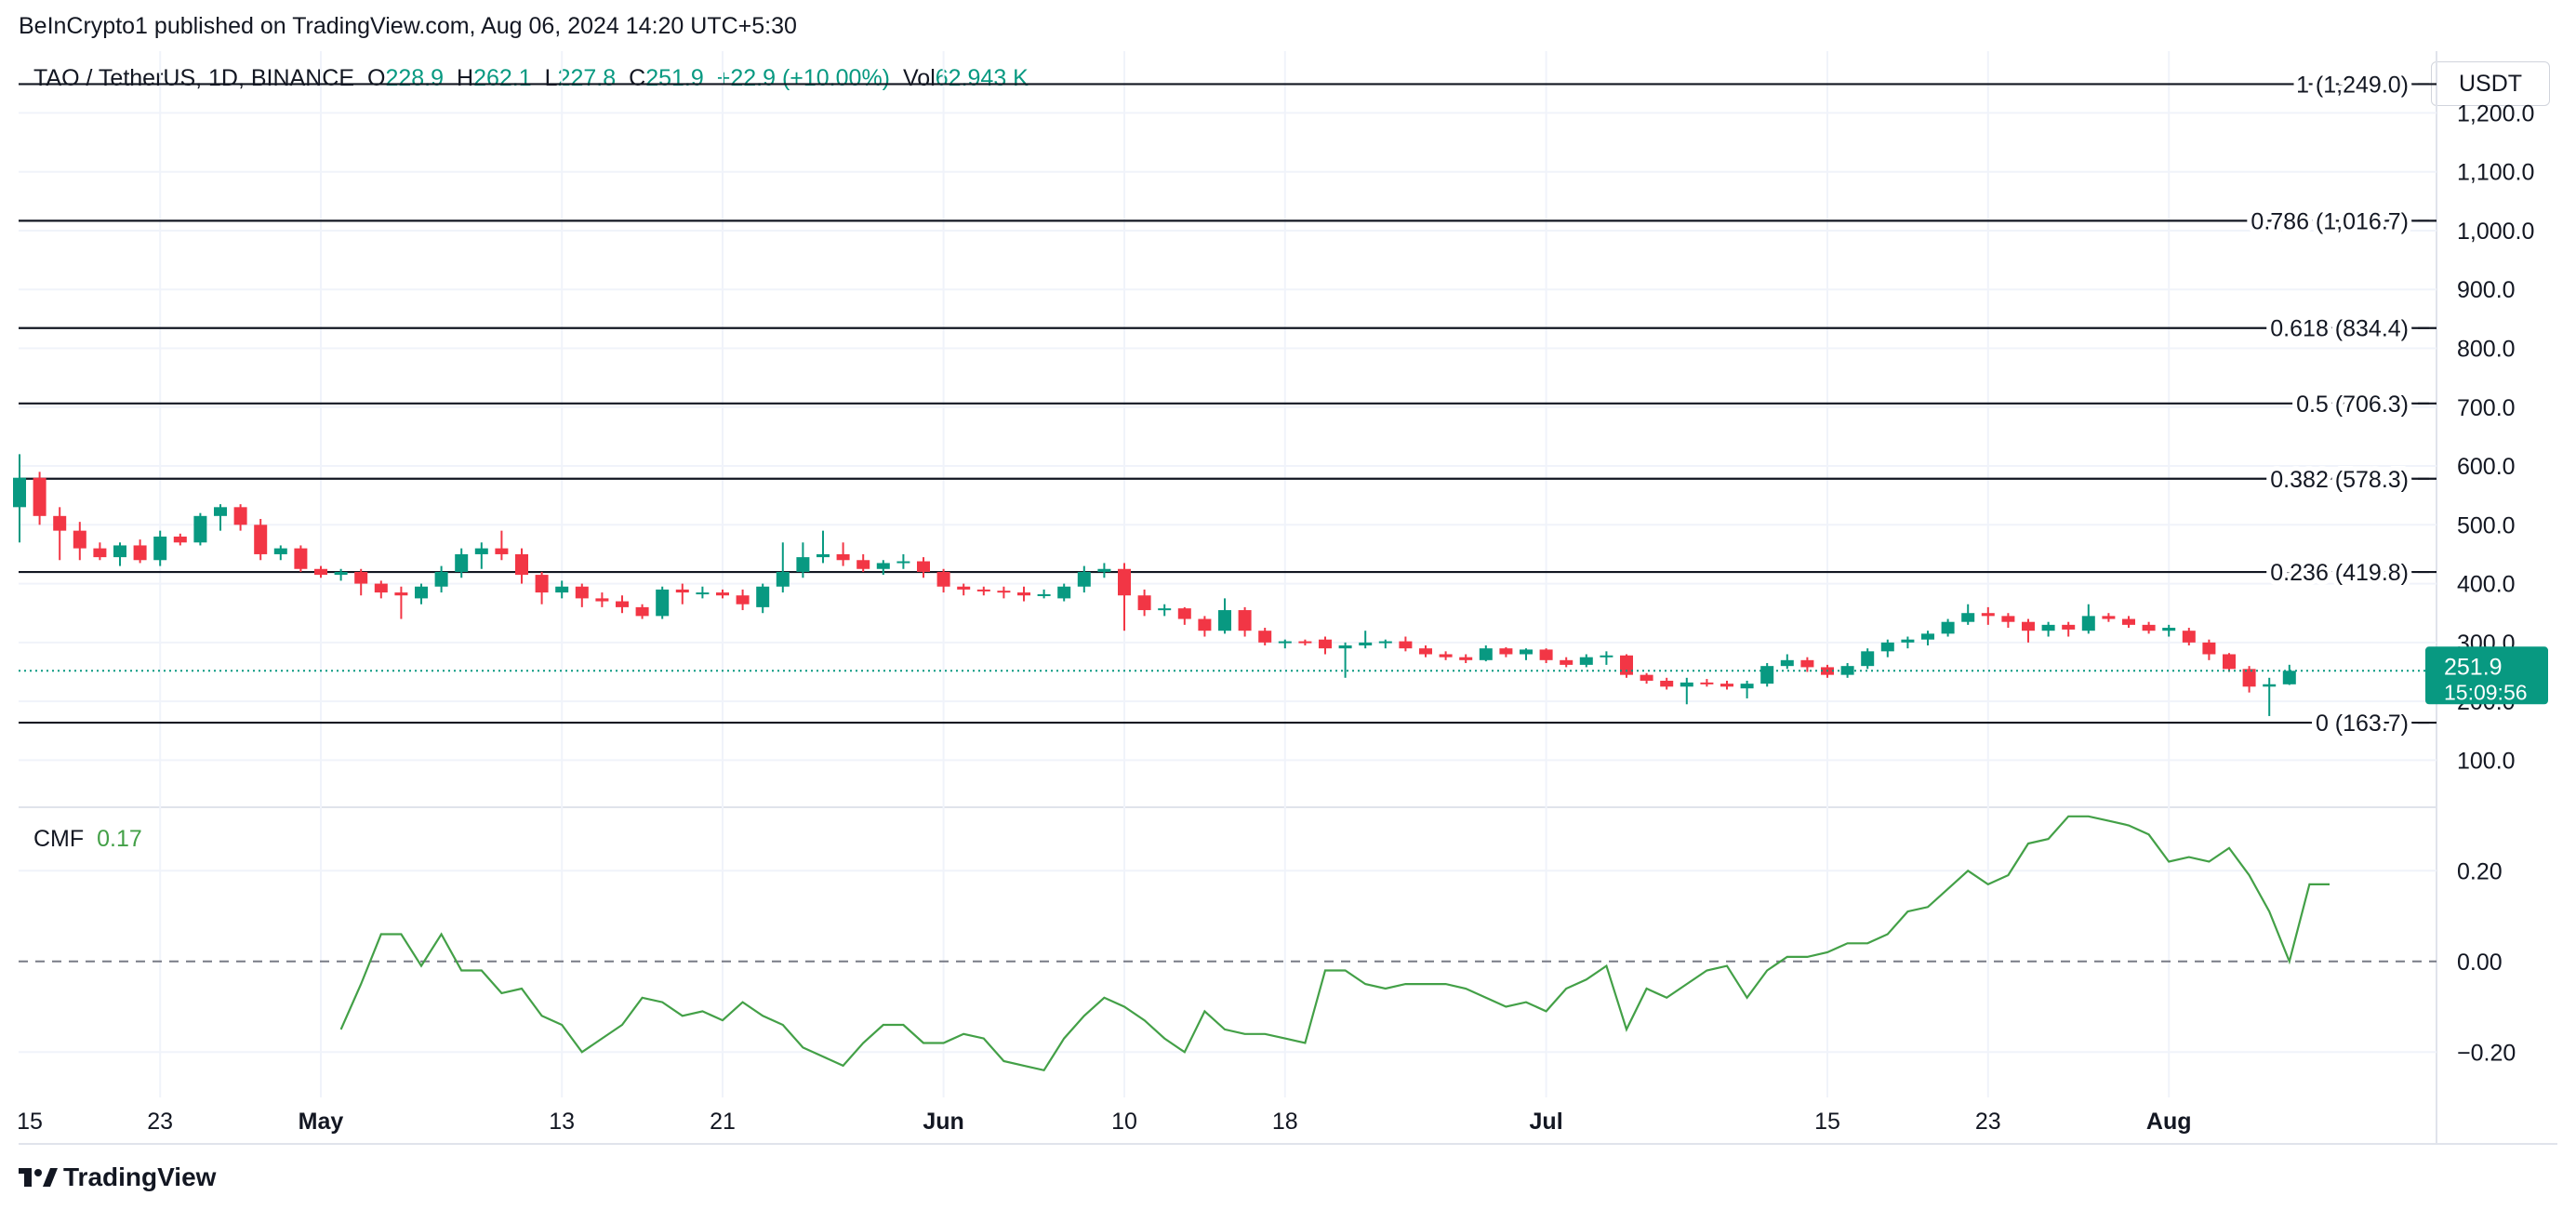  I want to click on change-value: +22.9 (+10.00%), so click(803, 78).